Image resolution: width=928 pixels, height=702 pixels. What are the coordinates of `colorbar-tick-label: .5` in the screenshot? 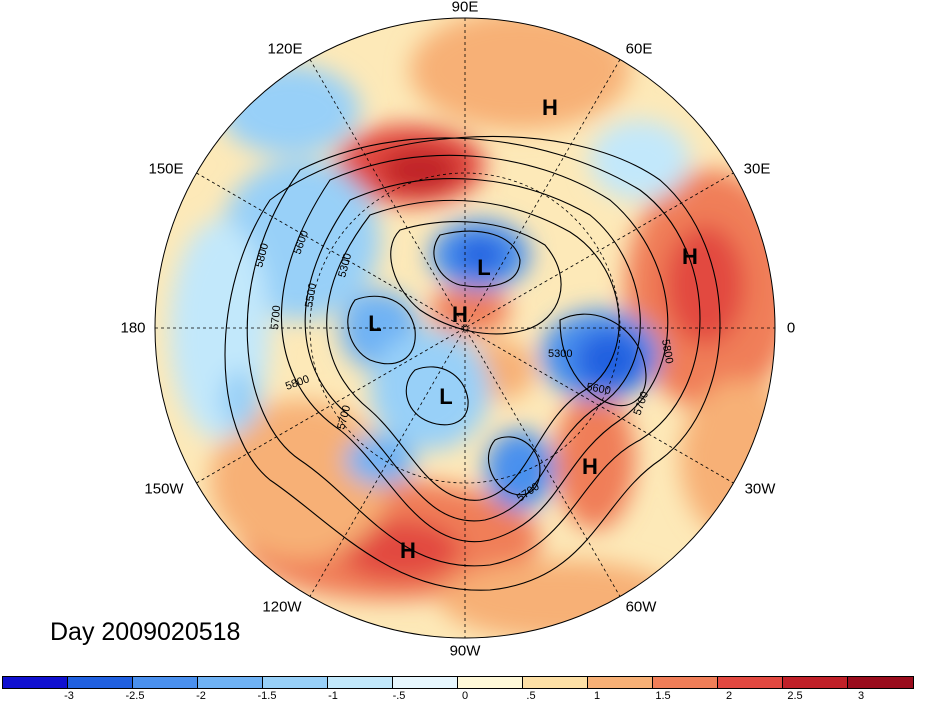 It's located at (531, 696).